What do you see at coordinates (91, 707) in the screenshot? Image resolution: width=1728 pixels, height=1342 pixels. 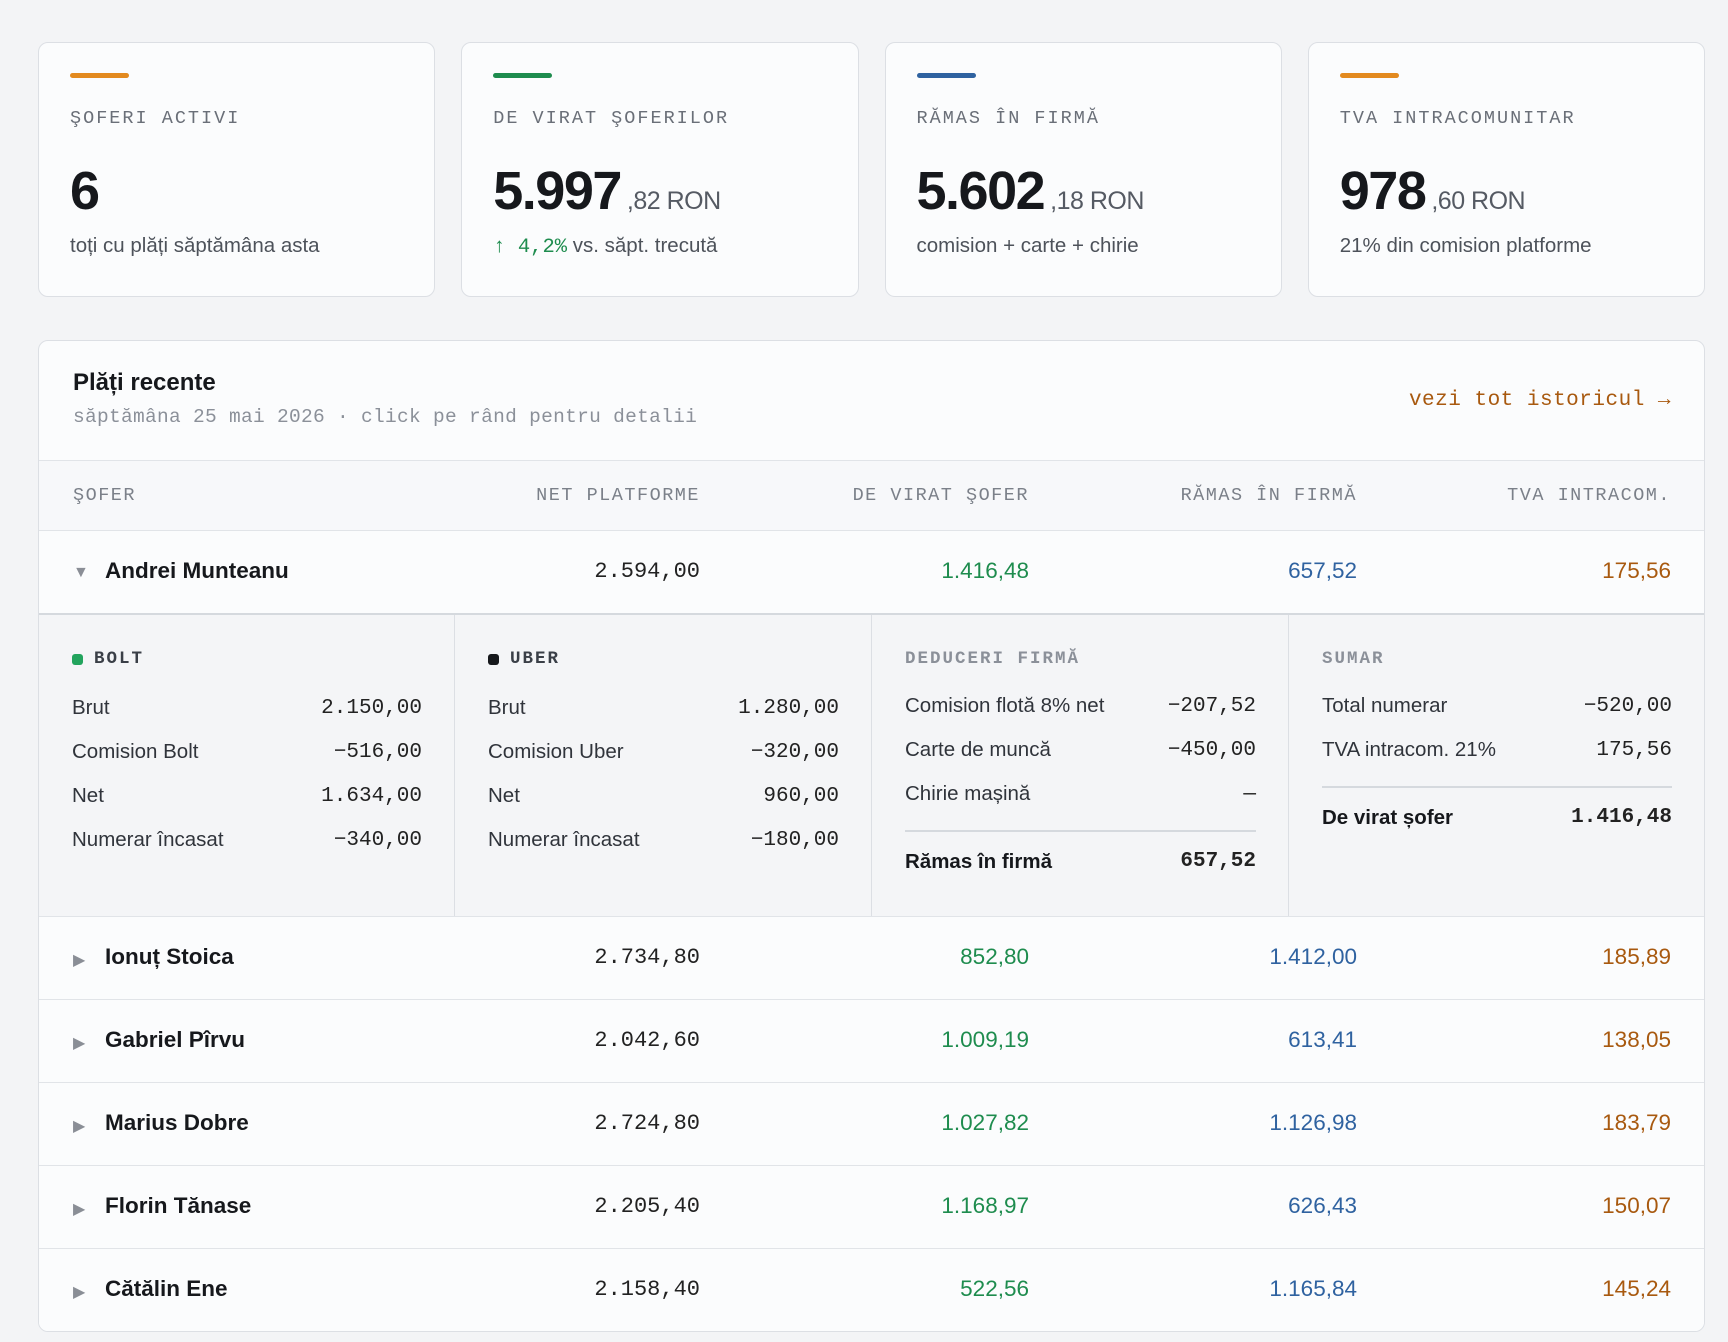 I see `line-label: Brut` at bounding box center [91, 707].